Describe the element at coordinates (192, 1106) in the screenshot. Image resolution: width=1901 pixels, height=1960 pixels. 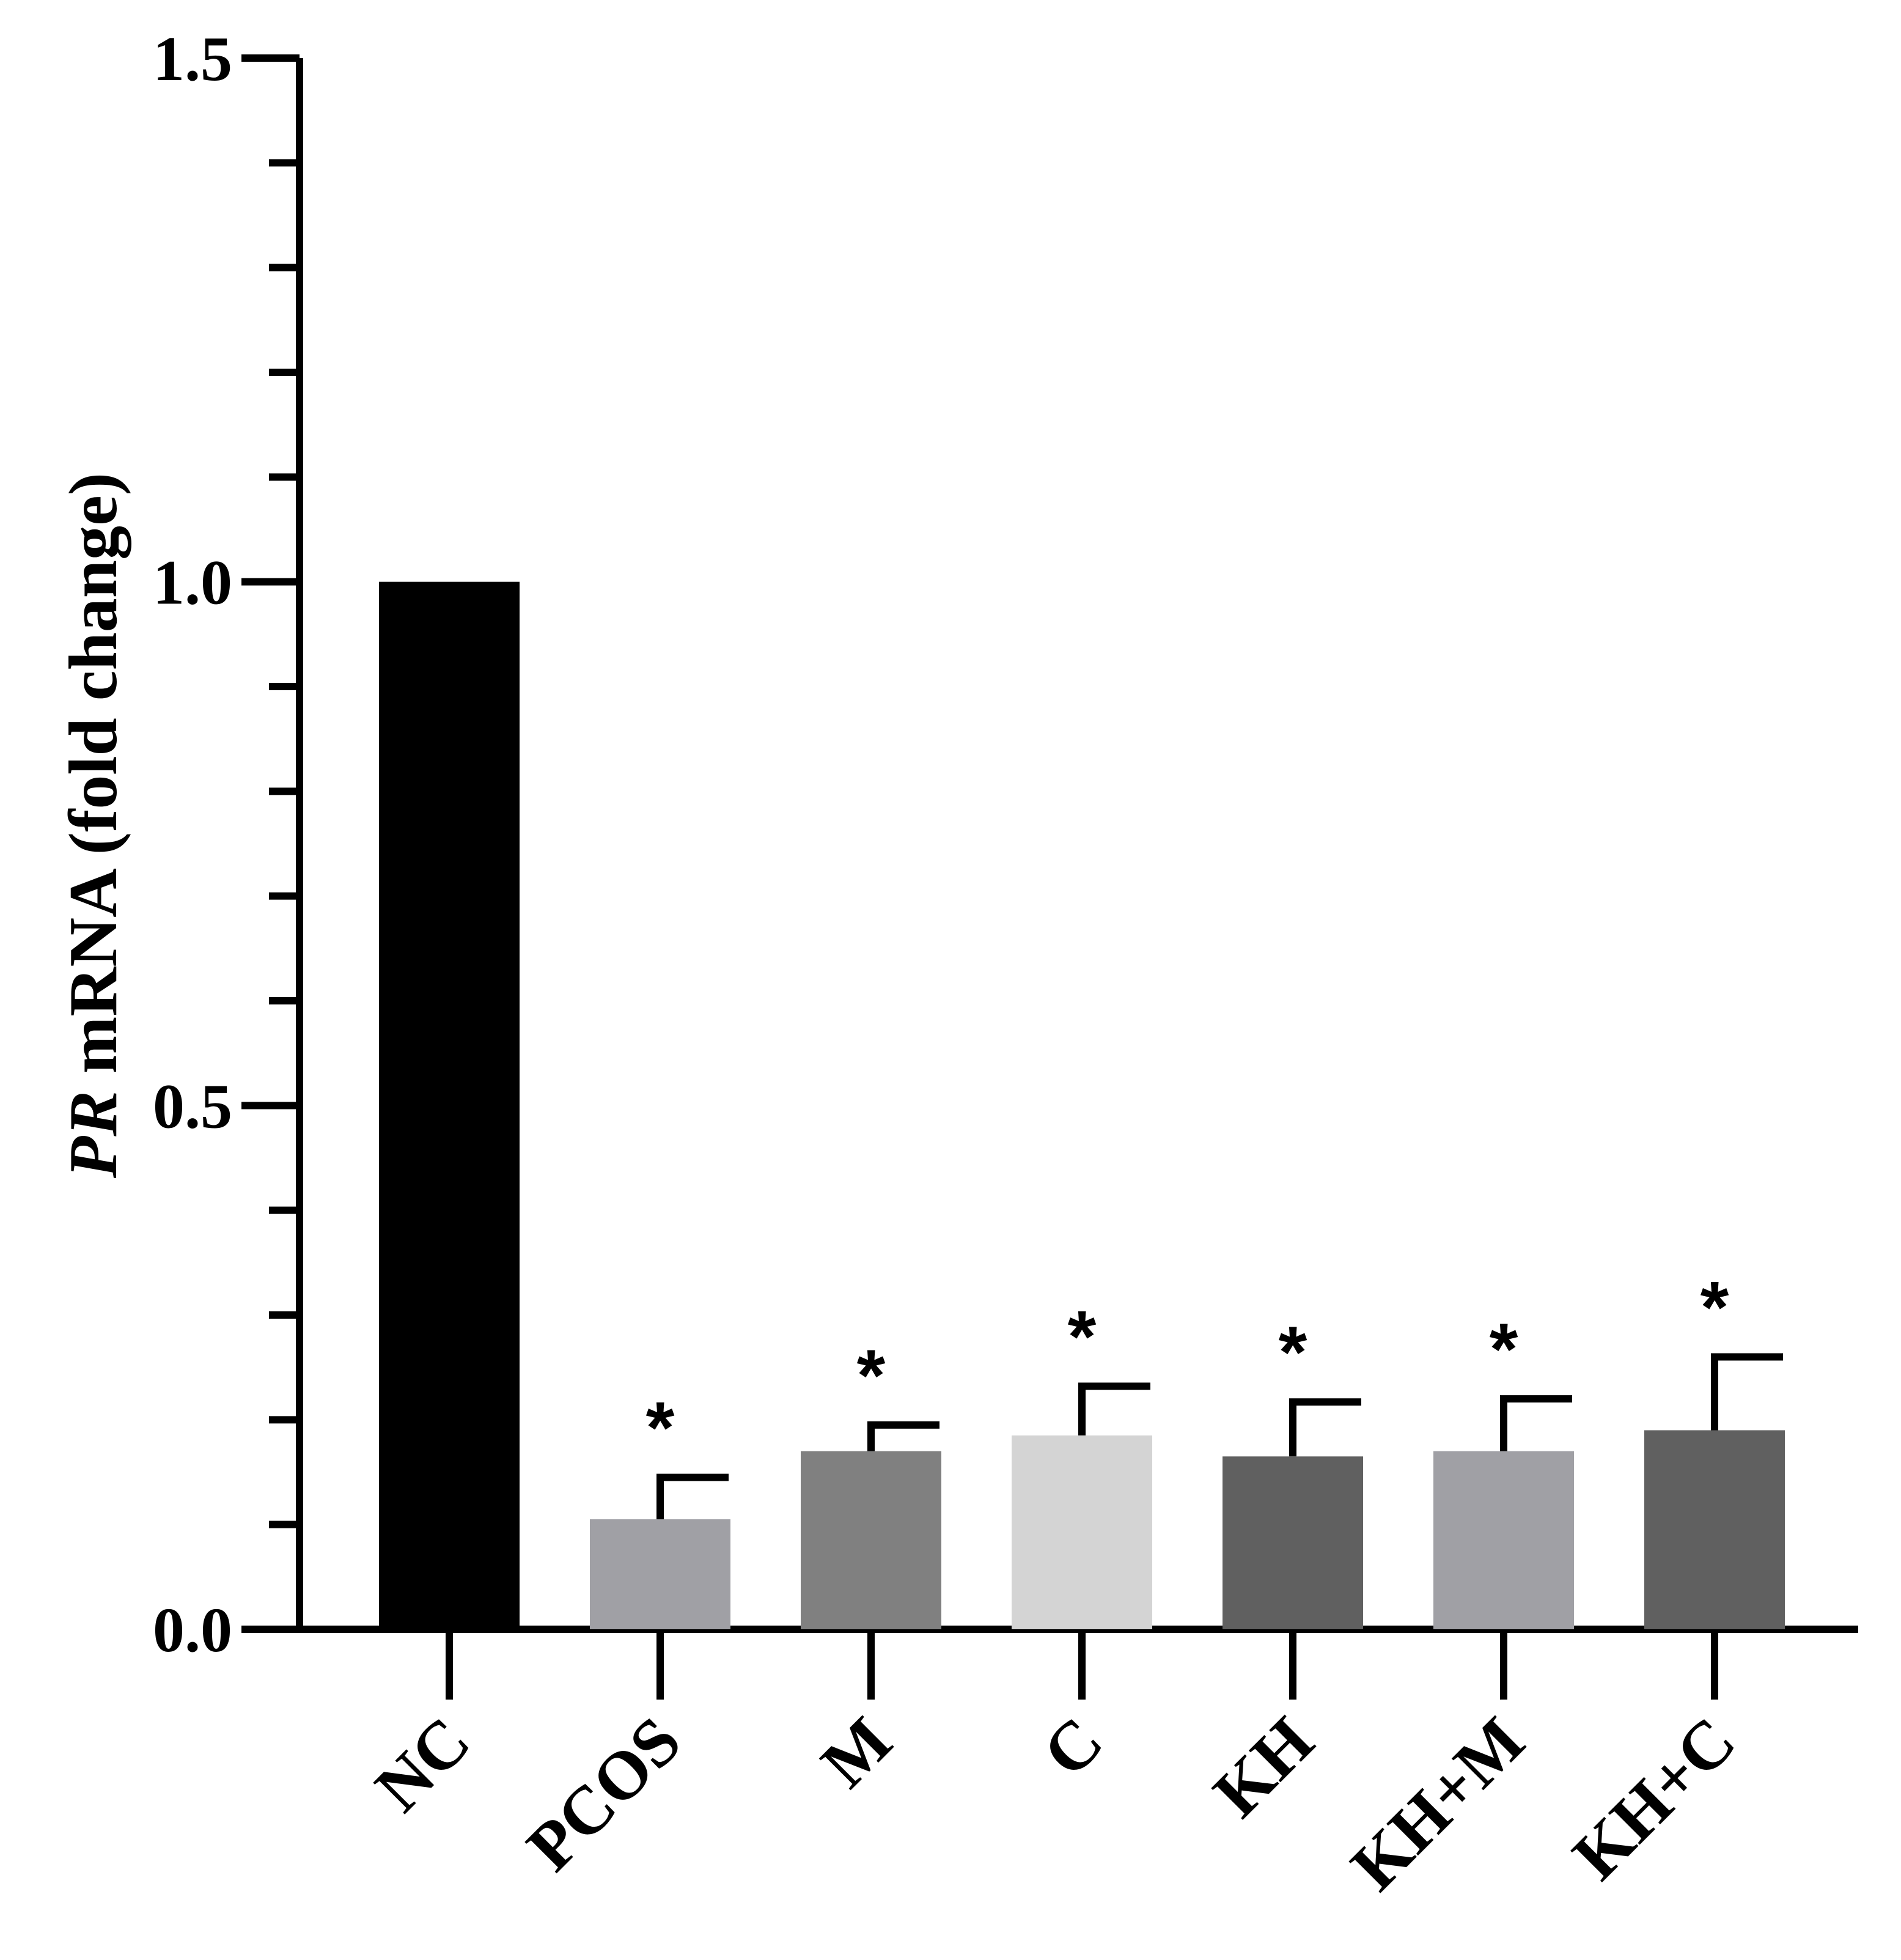
I see `y-tick-label: 0.5` at that location.